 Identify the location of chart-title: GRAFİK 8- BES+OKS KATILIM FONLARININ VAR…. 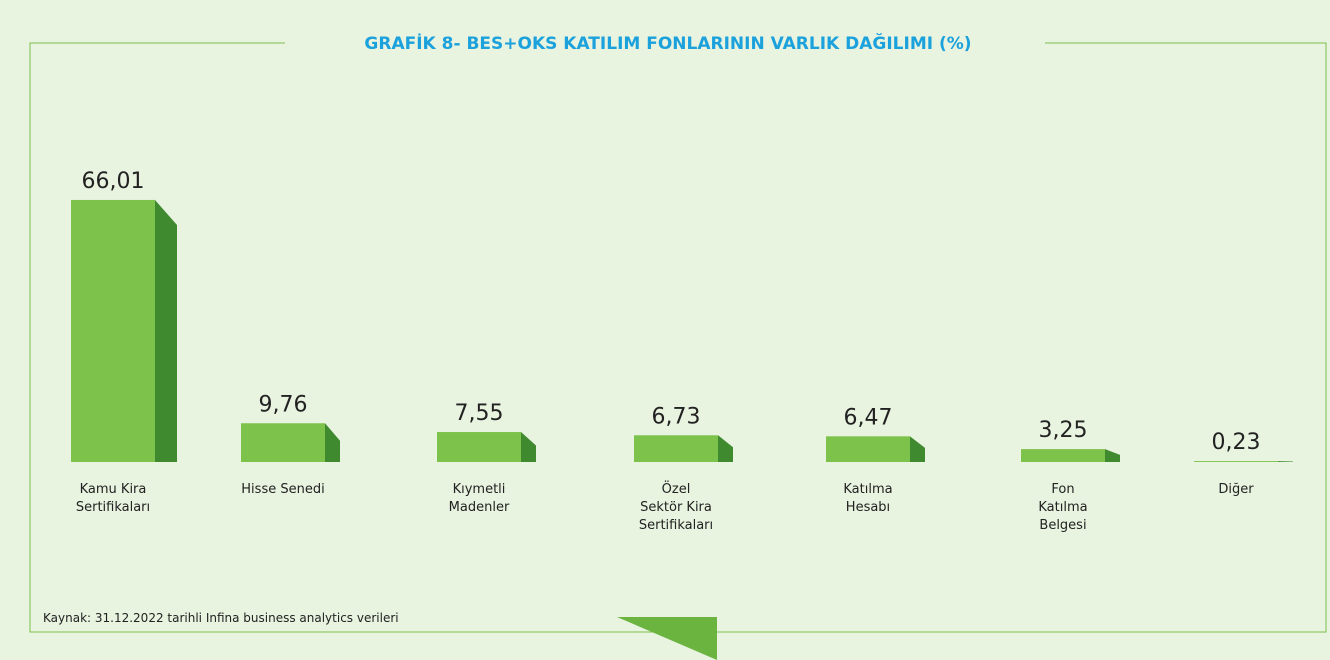
(667, 43).